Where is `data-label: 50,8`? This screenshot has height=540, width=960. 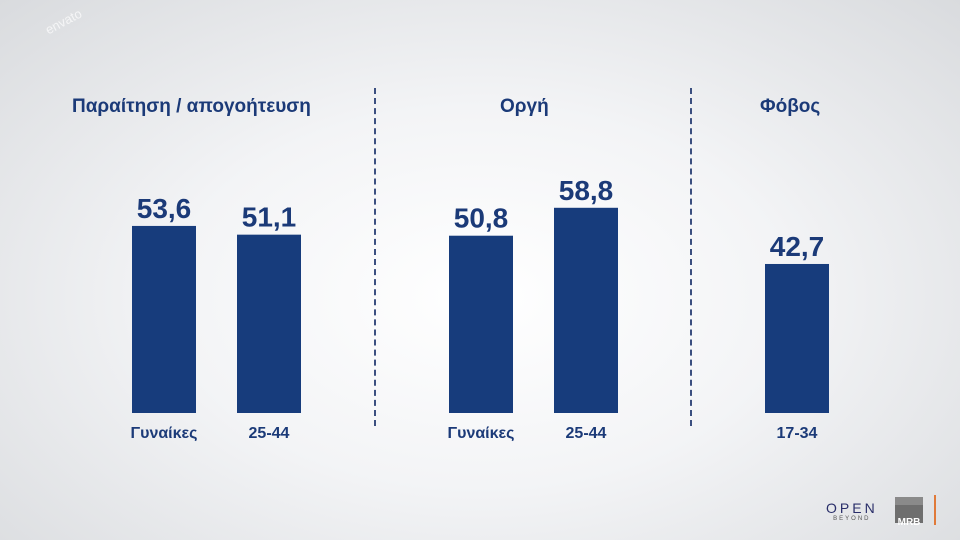
data-label: 50,8 is located at coordinates (481, 218).